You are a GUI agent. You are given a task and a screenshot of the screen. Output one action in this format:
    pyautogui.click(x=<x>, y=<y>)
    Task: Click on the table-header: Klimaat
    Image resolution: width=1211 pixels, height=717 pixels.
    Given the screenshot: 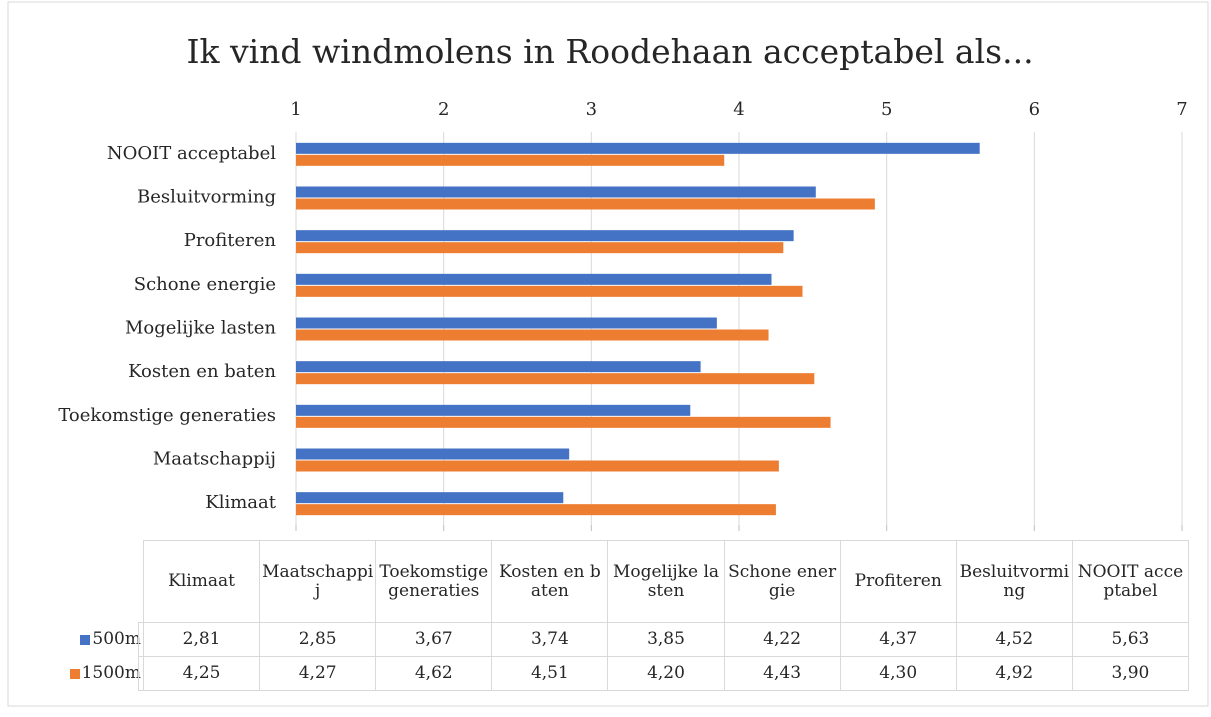 What is the action you would take?
    pyautogui.click(x=202, y=581)
    